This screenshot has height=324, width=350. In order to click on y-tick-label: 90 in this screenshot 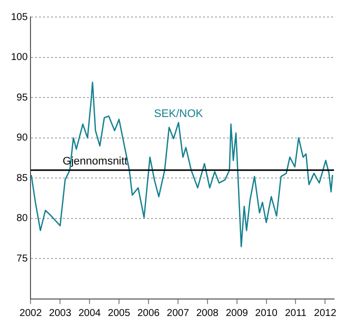, I will do `click(22, 138)`.